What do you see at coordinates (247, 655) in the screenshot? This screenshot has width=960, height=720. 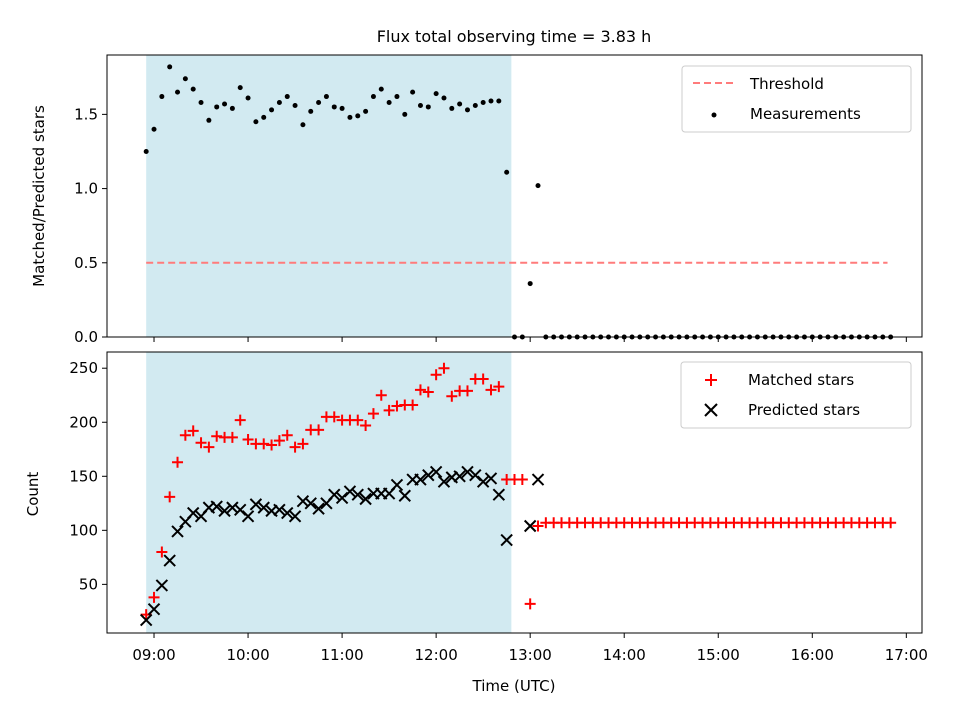 I see `x-tick-label: 10:00` at bounding box center [247, 655].